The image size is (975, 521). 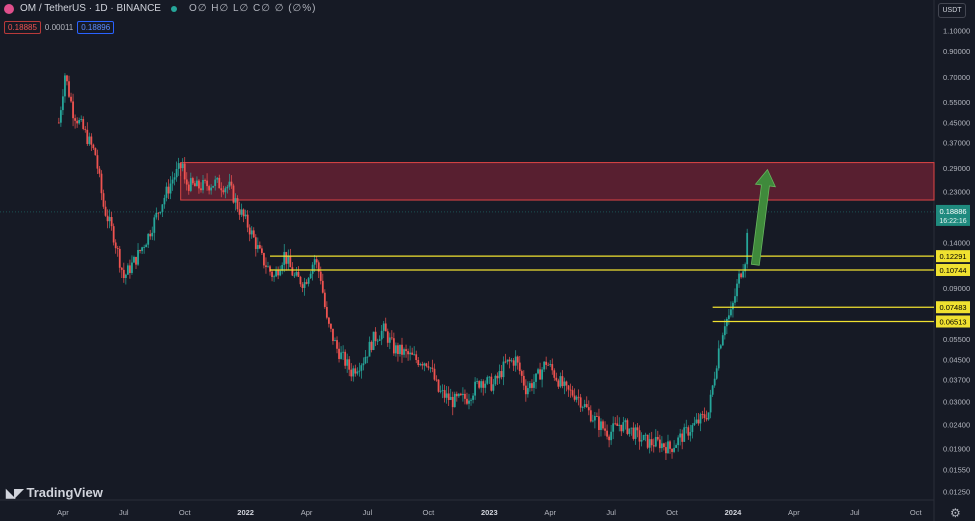 What do you see at coordinates (956, 77) in the screenshot?
I see `price-tick-label: 0.70000` at bounding box center [956, 77].